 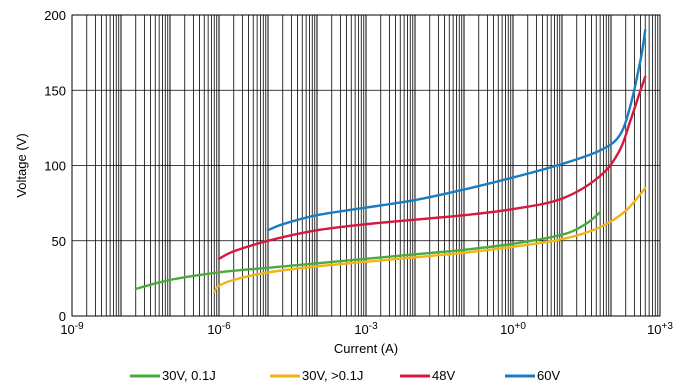 What do you see at coordinates (332, 375) in the screenshot?
I see `legend-label: 30V, >0.1J` at bounding box center [332, 375].